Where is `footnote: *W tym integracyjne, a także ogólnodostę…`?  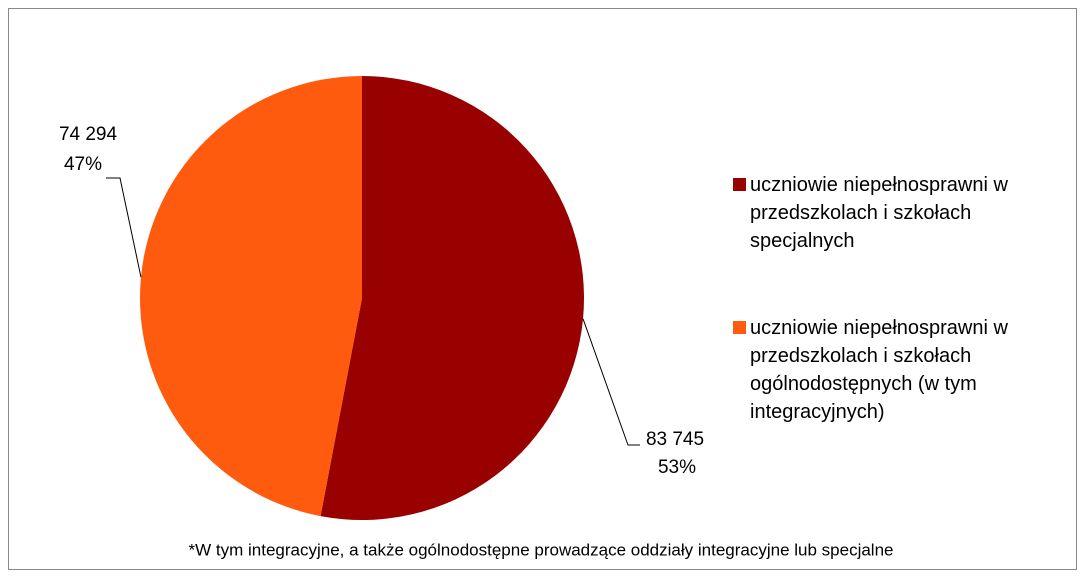
footnote: *W tym integracyjne, a także ogólnodostę… is located at coordinates (541, 549).